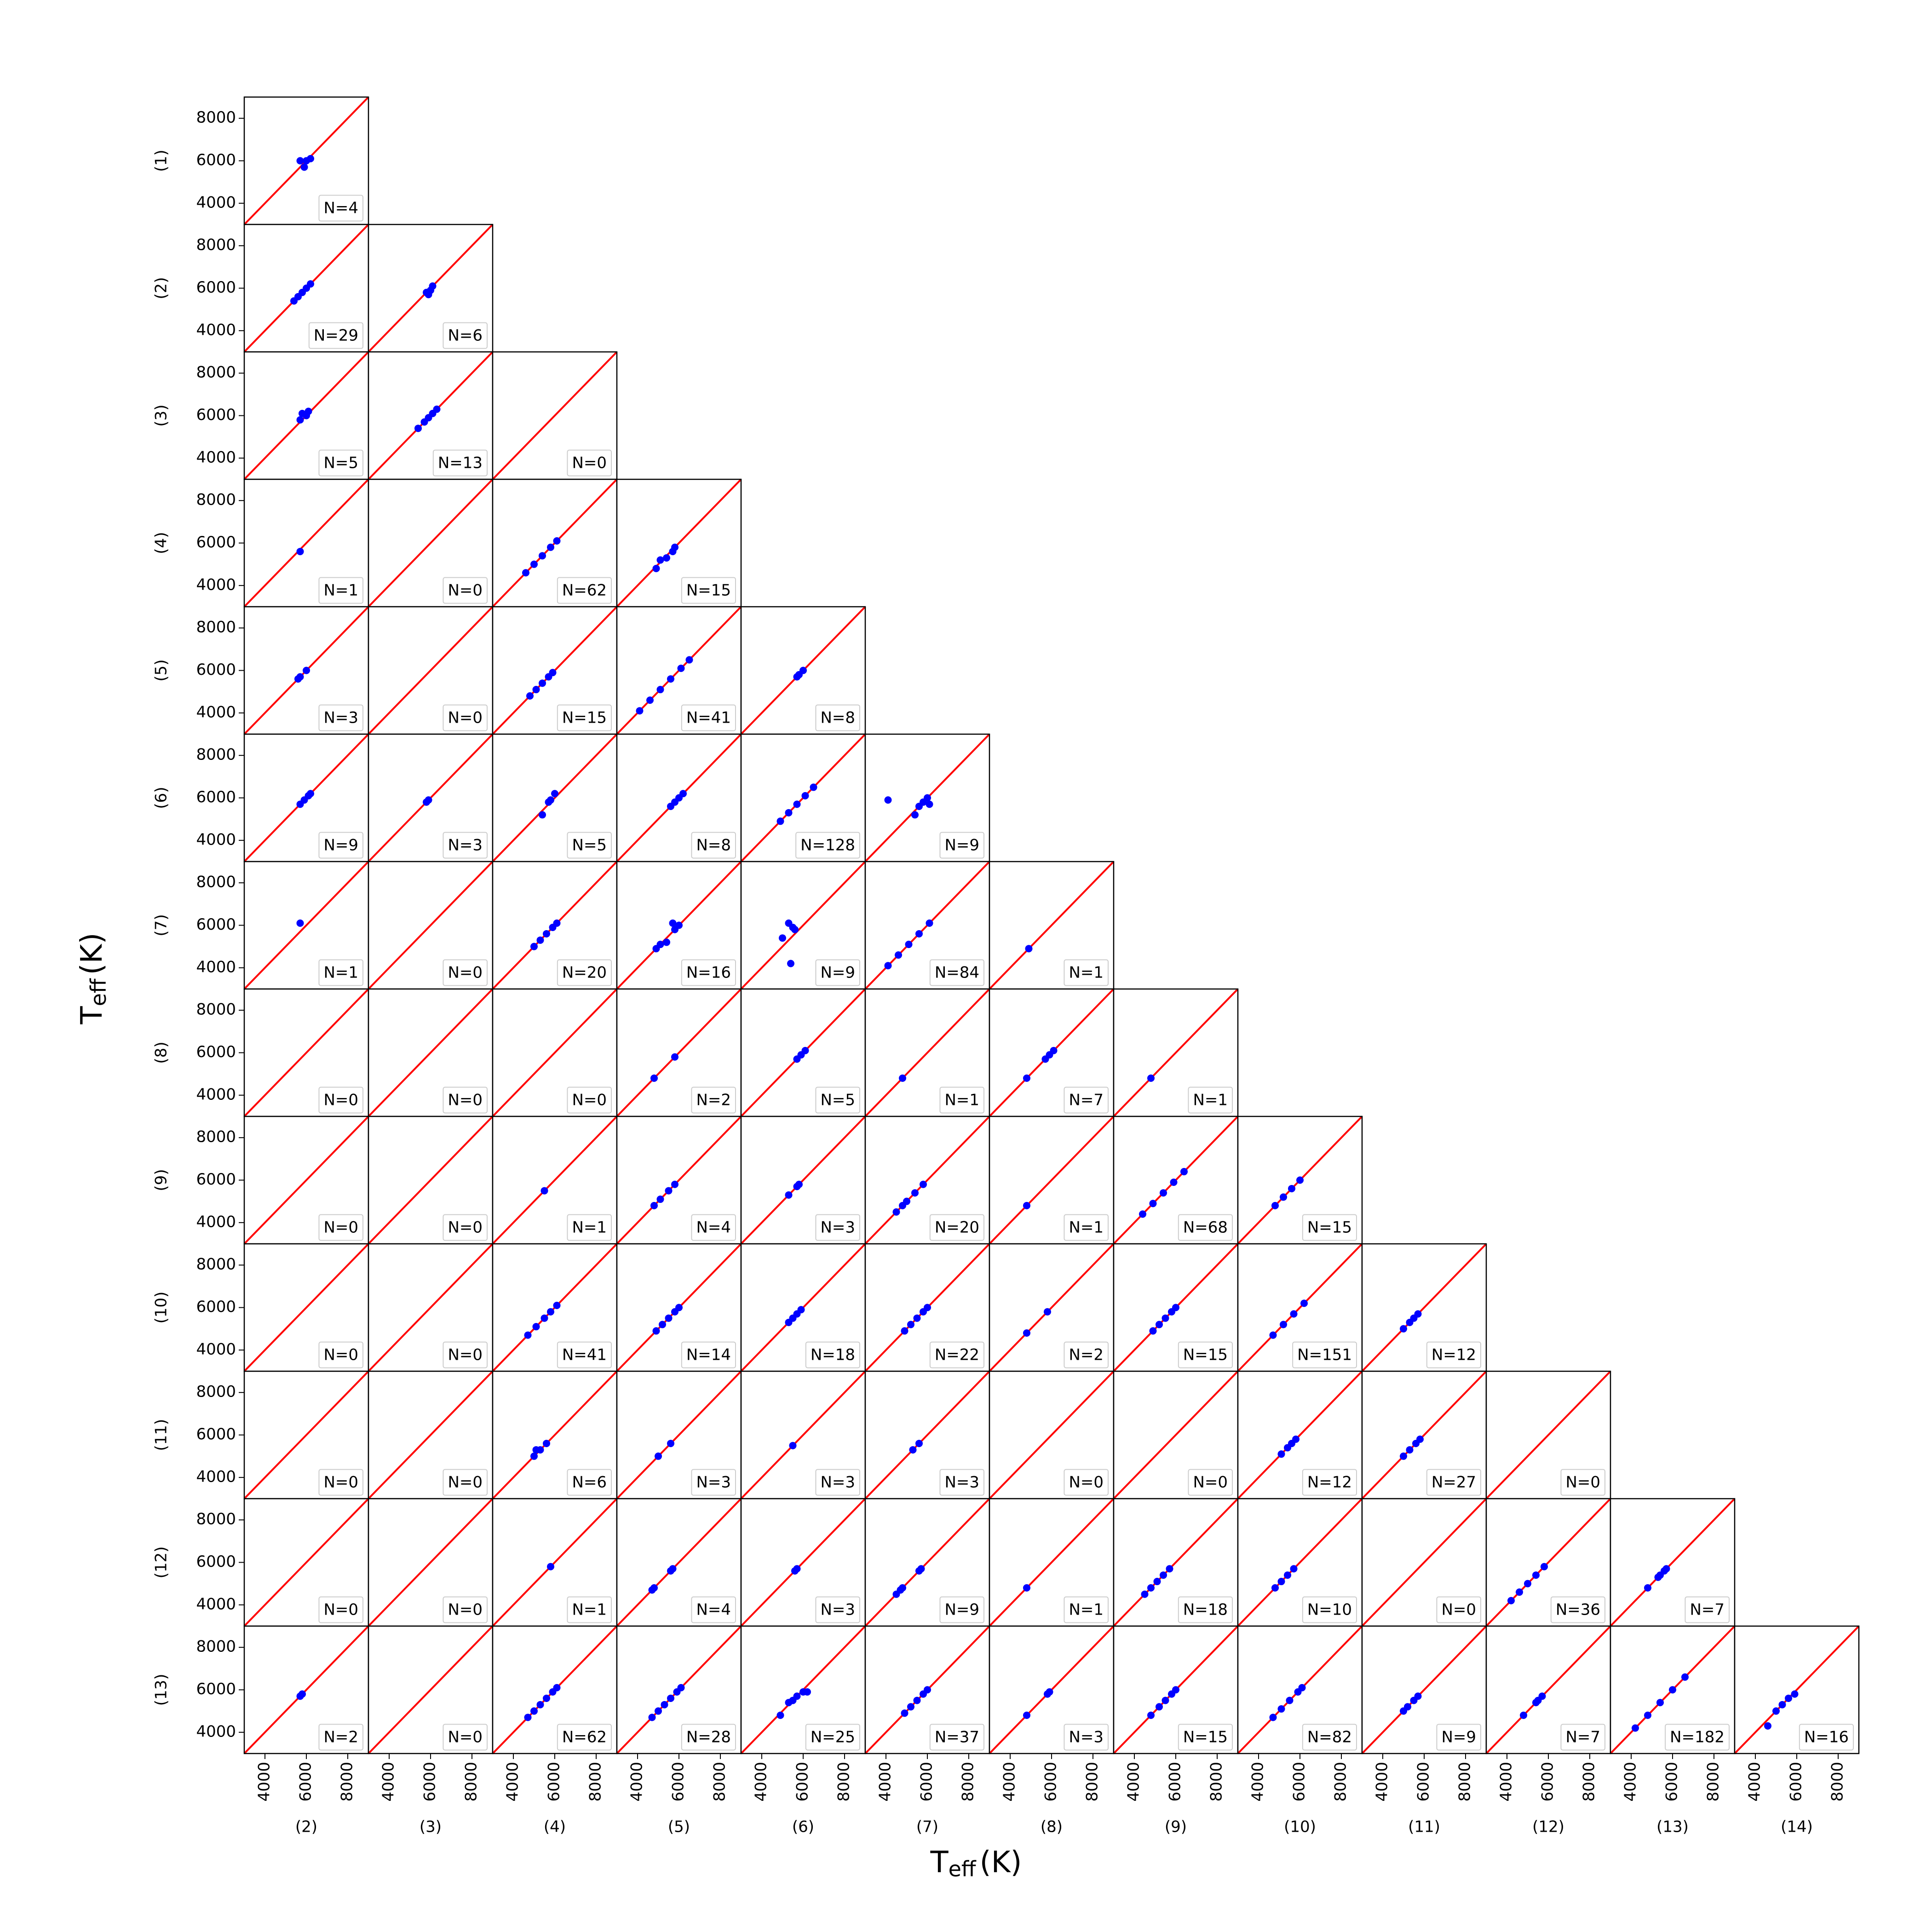 This screenshot has height=1932, width=1932. I want to click on panel: N=15, so click(1176, 1307).